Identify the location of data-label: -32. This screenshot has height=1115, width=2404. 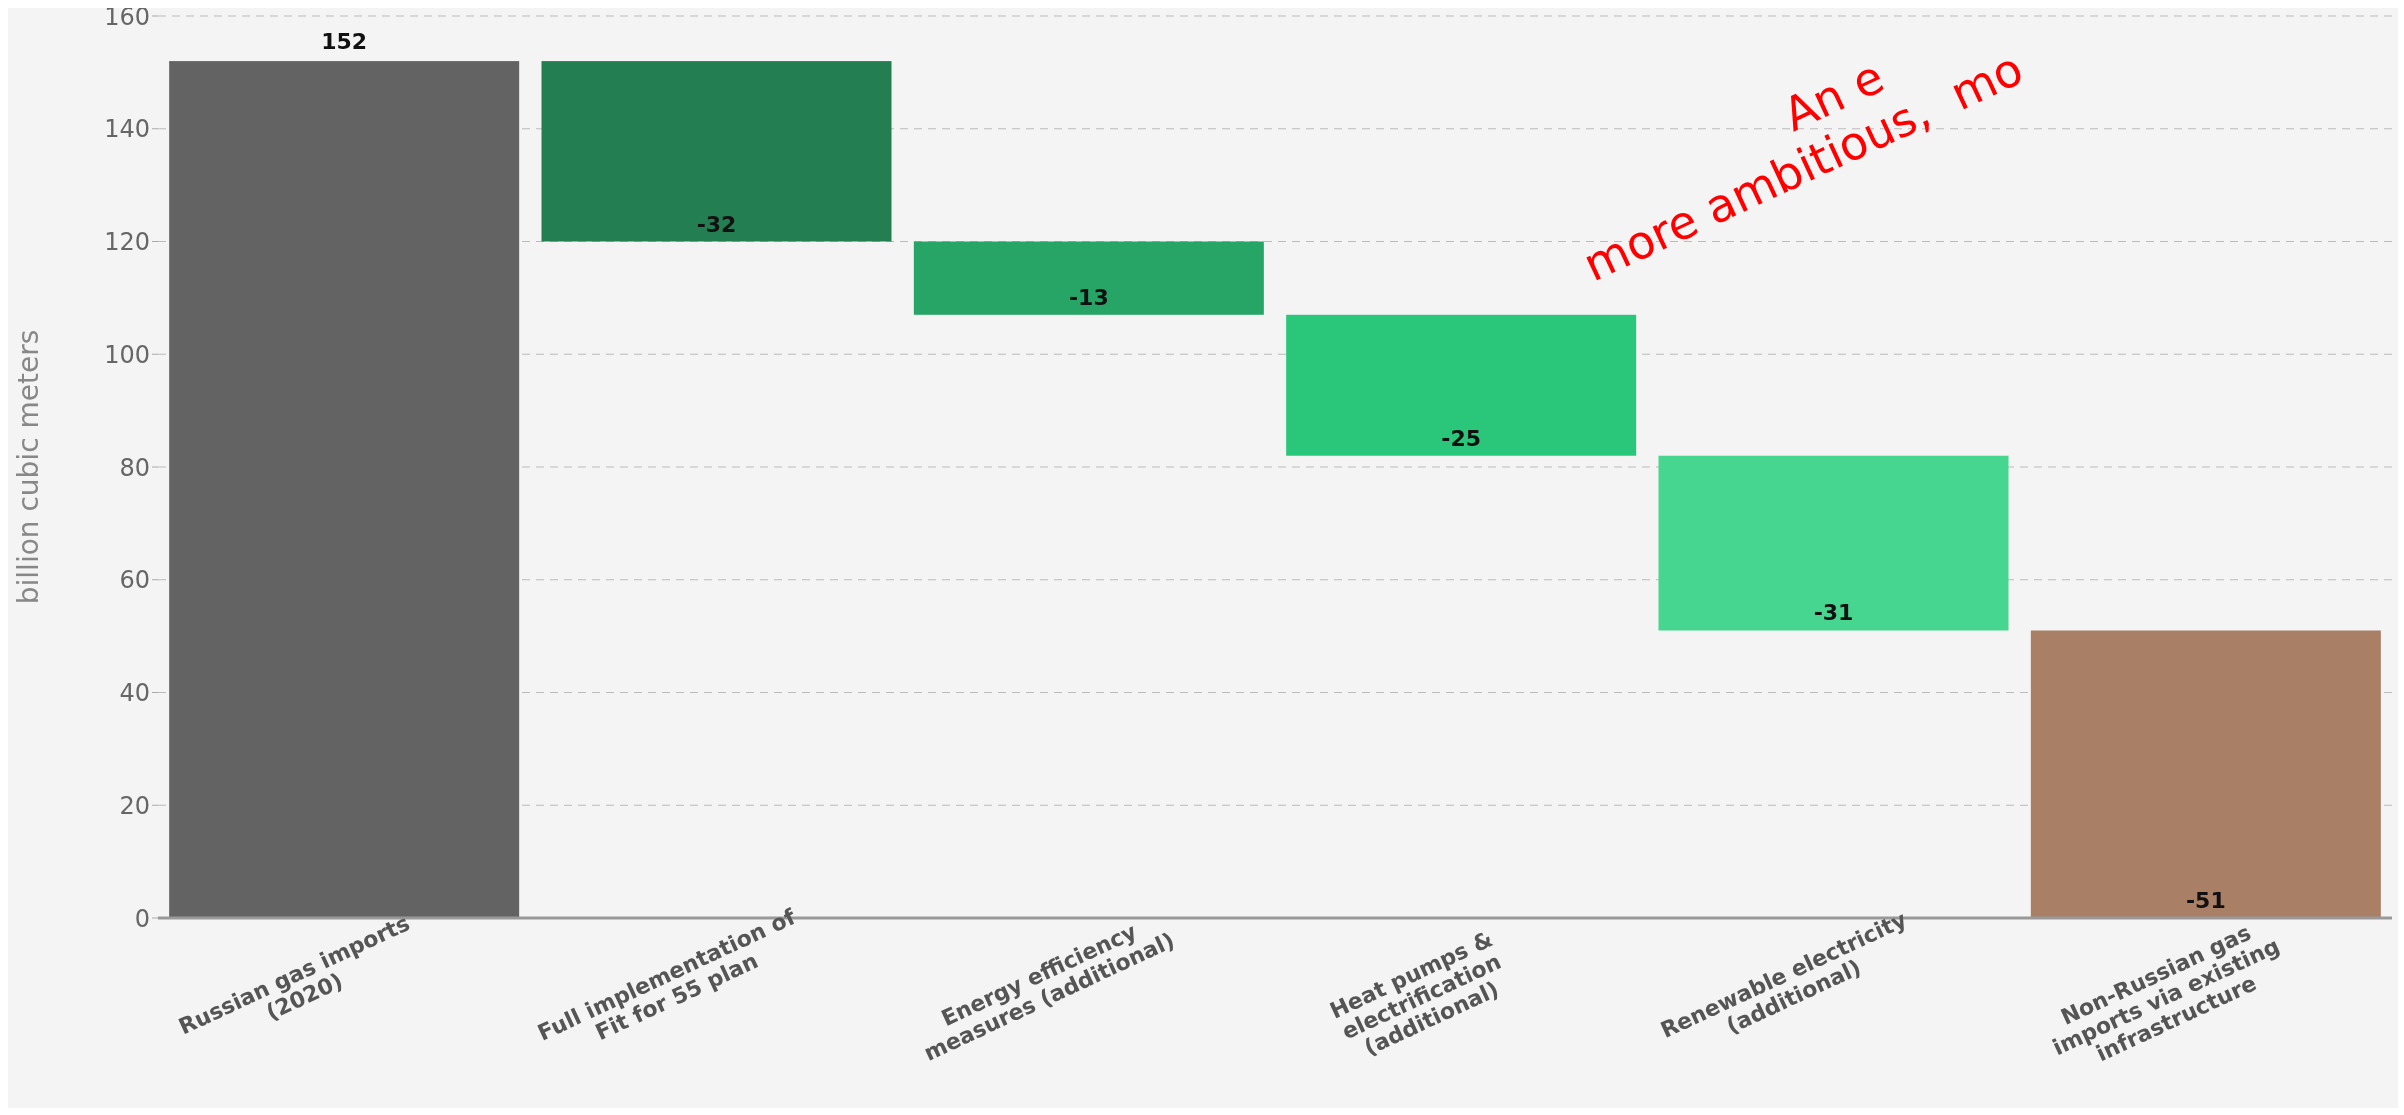
(716, 224).